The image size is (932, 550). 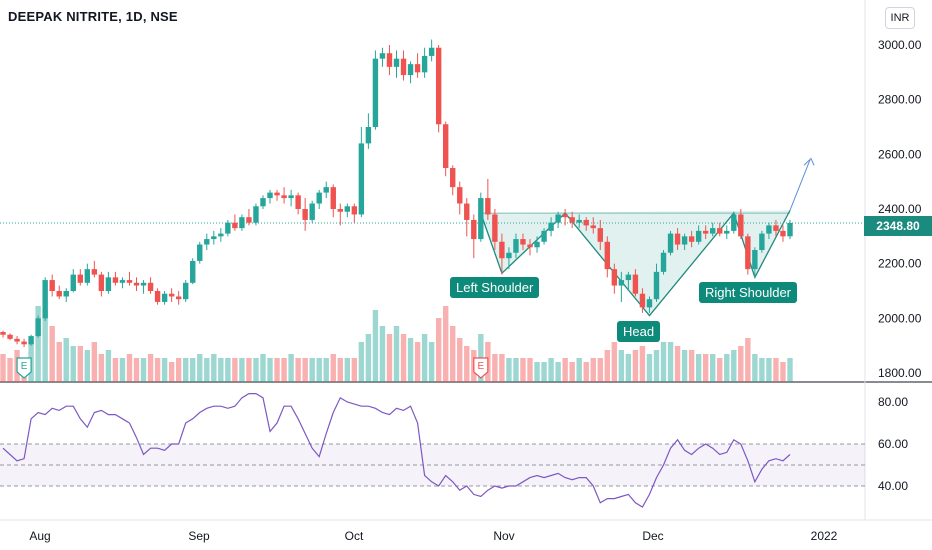 What do you see at coordinates (900, 209) in the screenshot?
I see `price-tick-label: 2400.00` at bounding box center [900, 209].